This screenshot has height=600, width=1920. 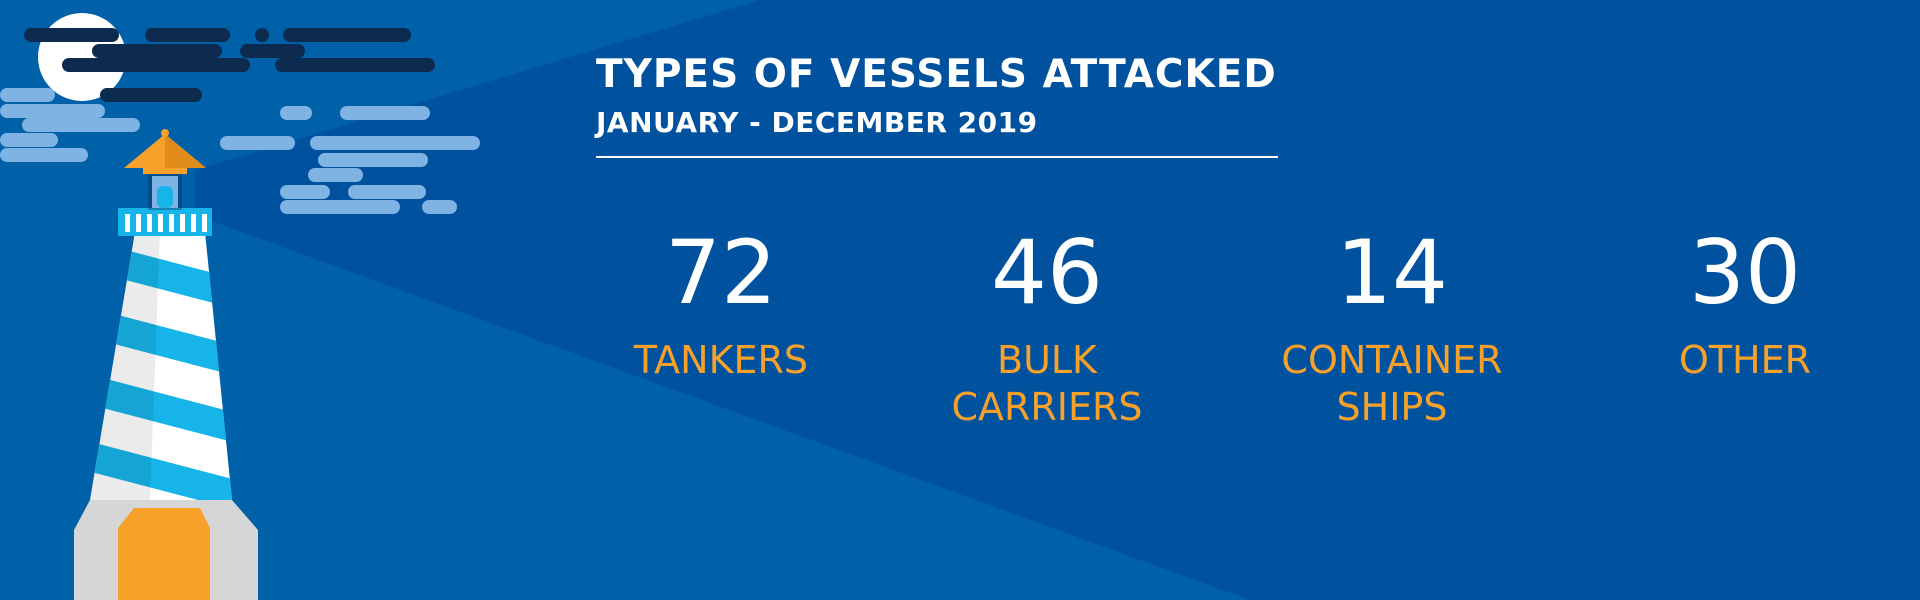 I want to click on stat-value: 46, so click(x=1047, y=272).